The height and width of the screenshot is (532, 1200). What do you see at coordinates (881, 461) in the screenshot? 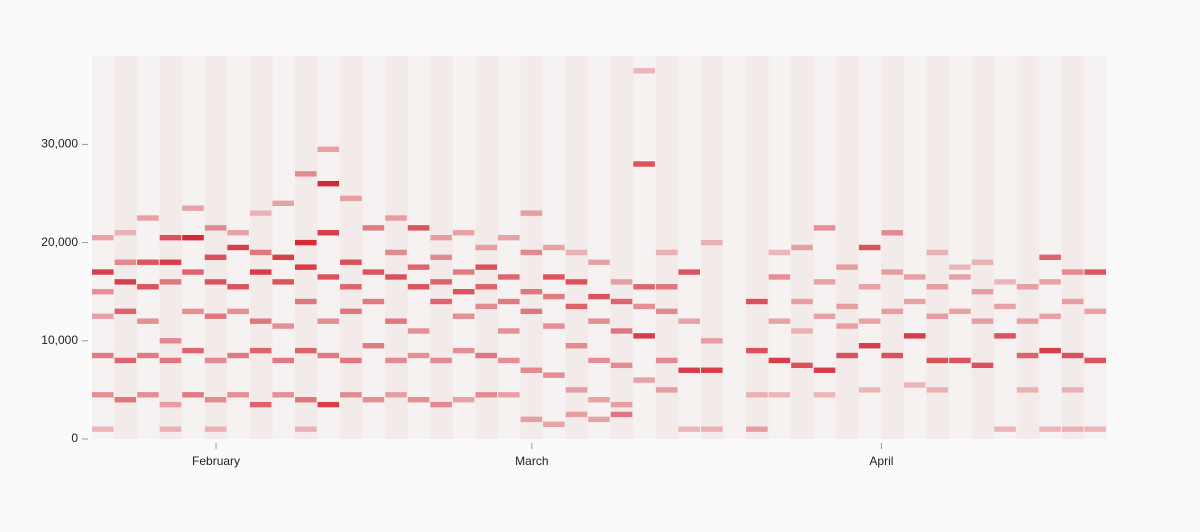
I see `x-tick-label: April` at bounding box center [881, 461].